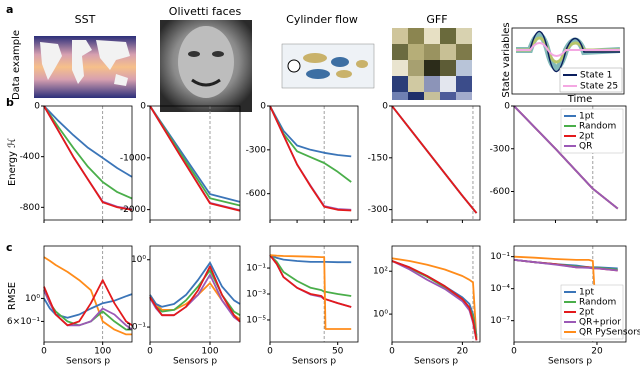  I want to click on legend-label: QR, so click(585, 147).